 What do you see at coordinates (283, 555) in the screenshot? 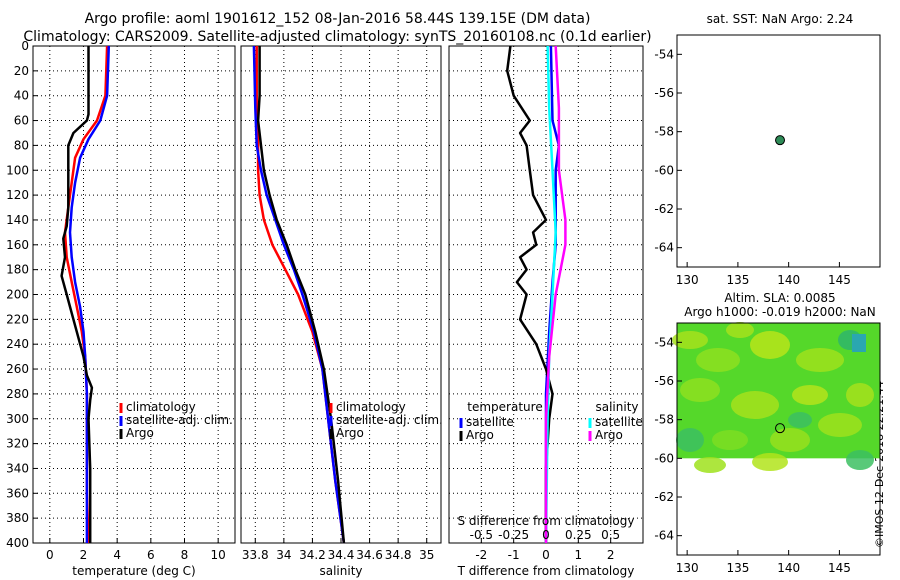
I see `sal-xtick-label: 34` at bounding box center [283, 555].